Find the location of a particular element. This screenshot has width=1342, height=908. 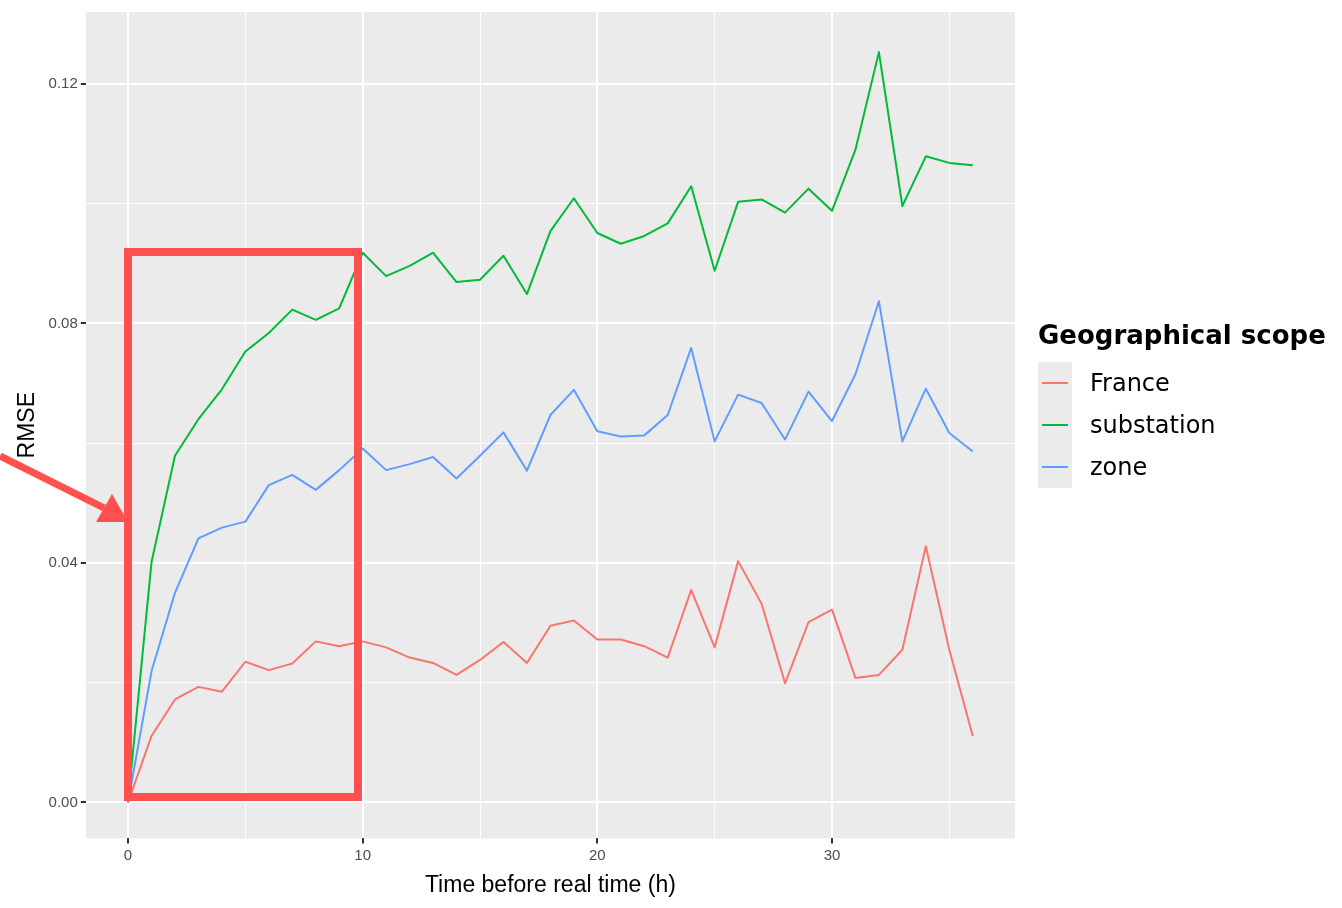

y-tick-label: 0.04 is located at coordinates (63, 562).